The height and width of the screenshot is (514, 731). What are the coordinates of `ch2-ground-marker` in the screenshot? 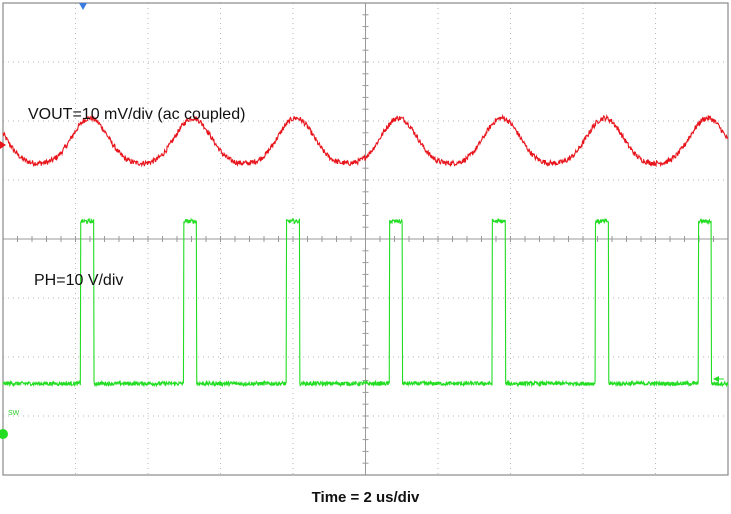 It's located at (4, 434).